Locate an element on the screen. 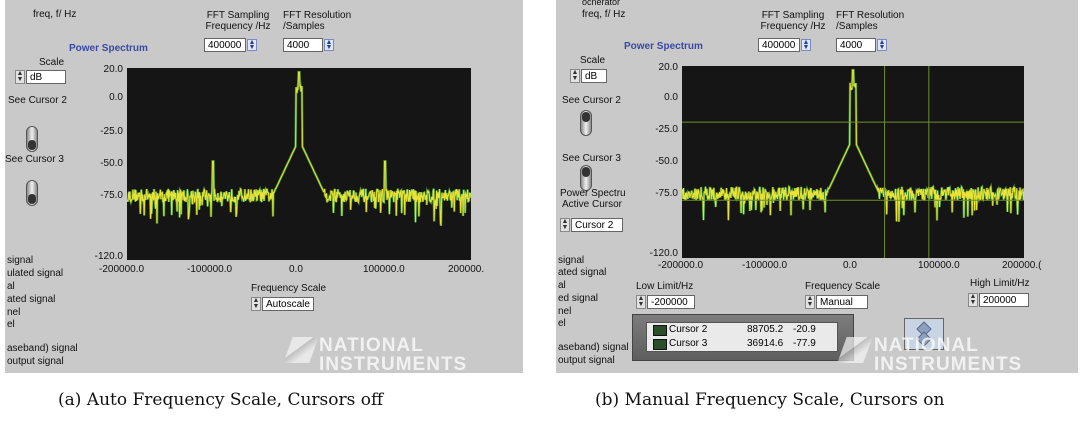  frequency-scale-select: Autoscale is located at coordinates (288, 304).